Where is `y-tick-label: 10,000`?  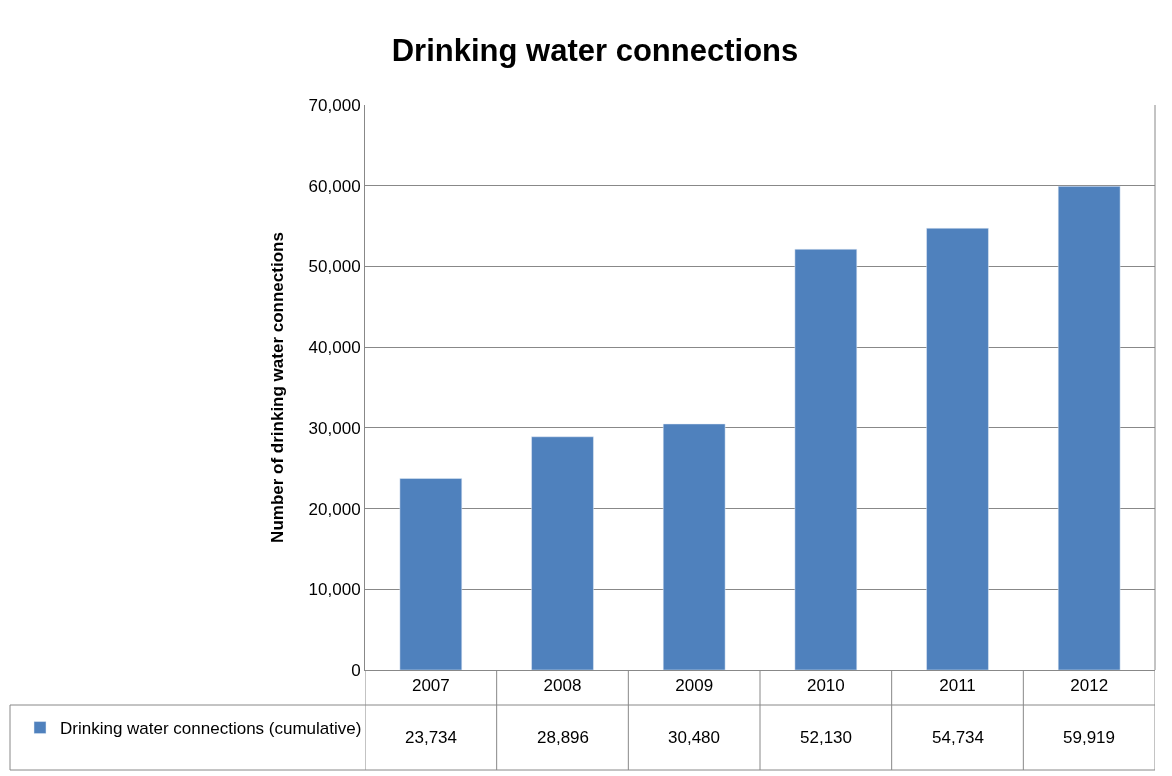
y-tick-label: 10,000 is located at coordinates (334, 590).